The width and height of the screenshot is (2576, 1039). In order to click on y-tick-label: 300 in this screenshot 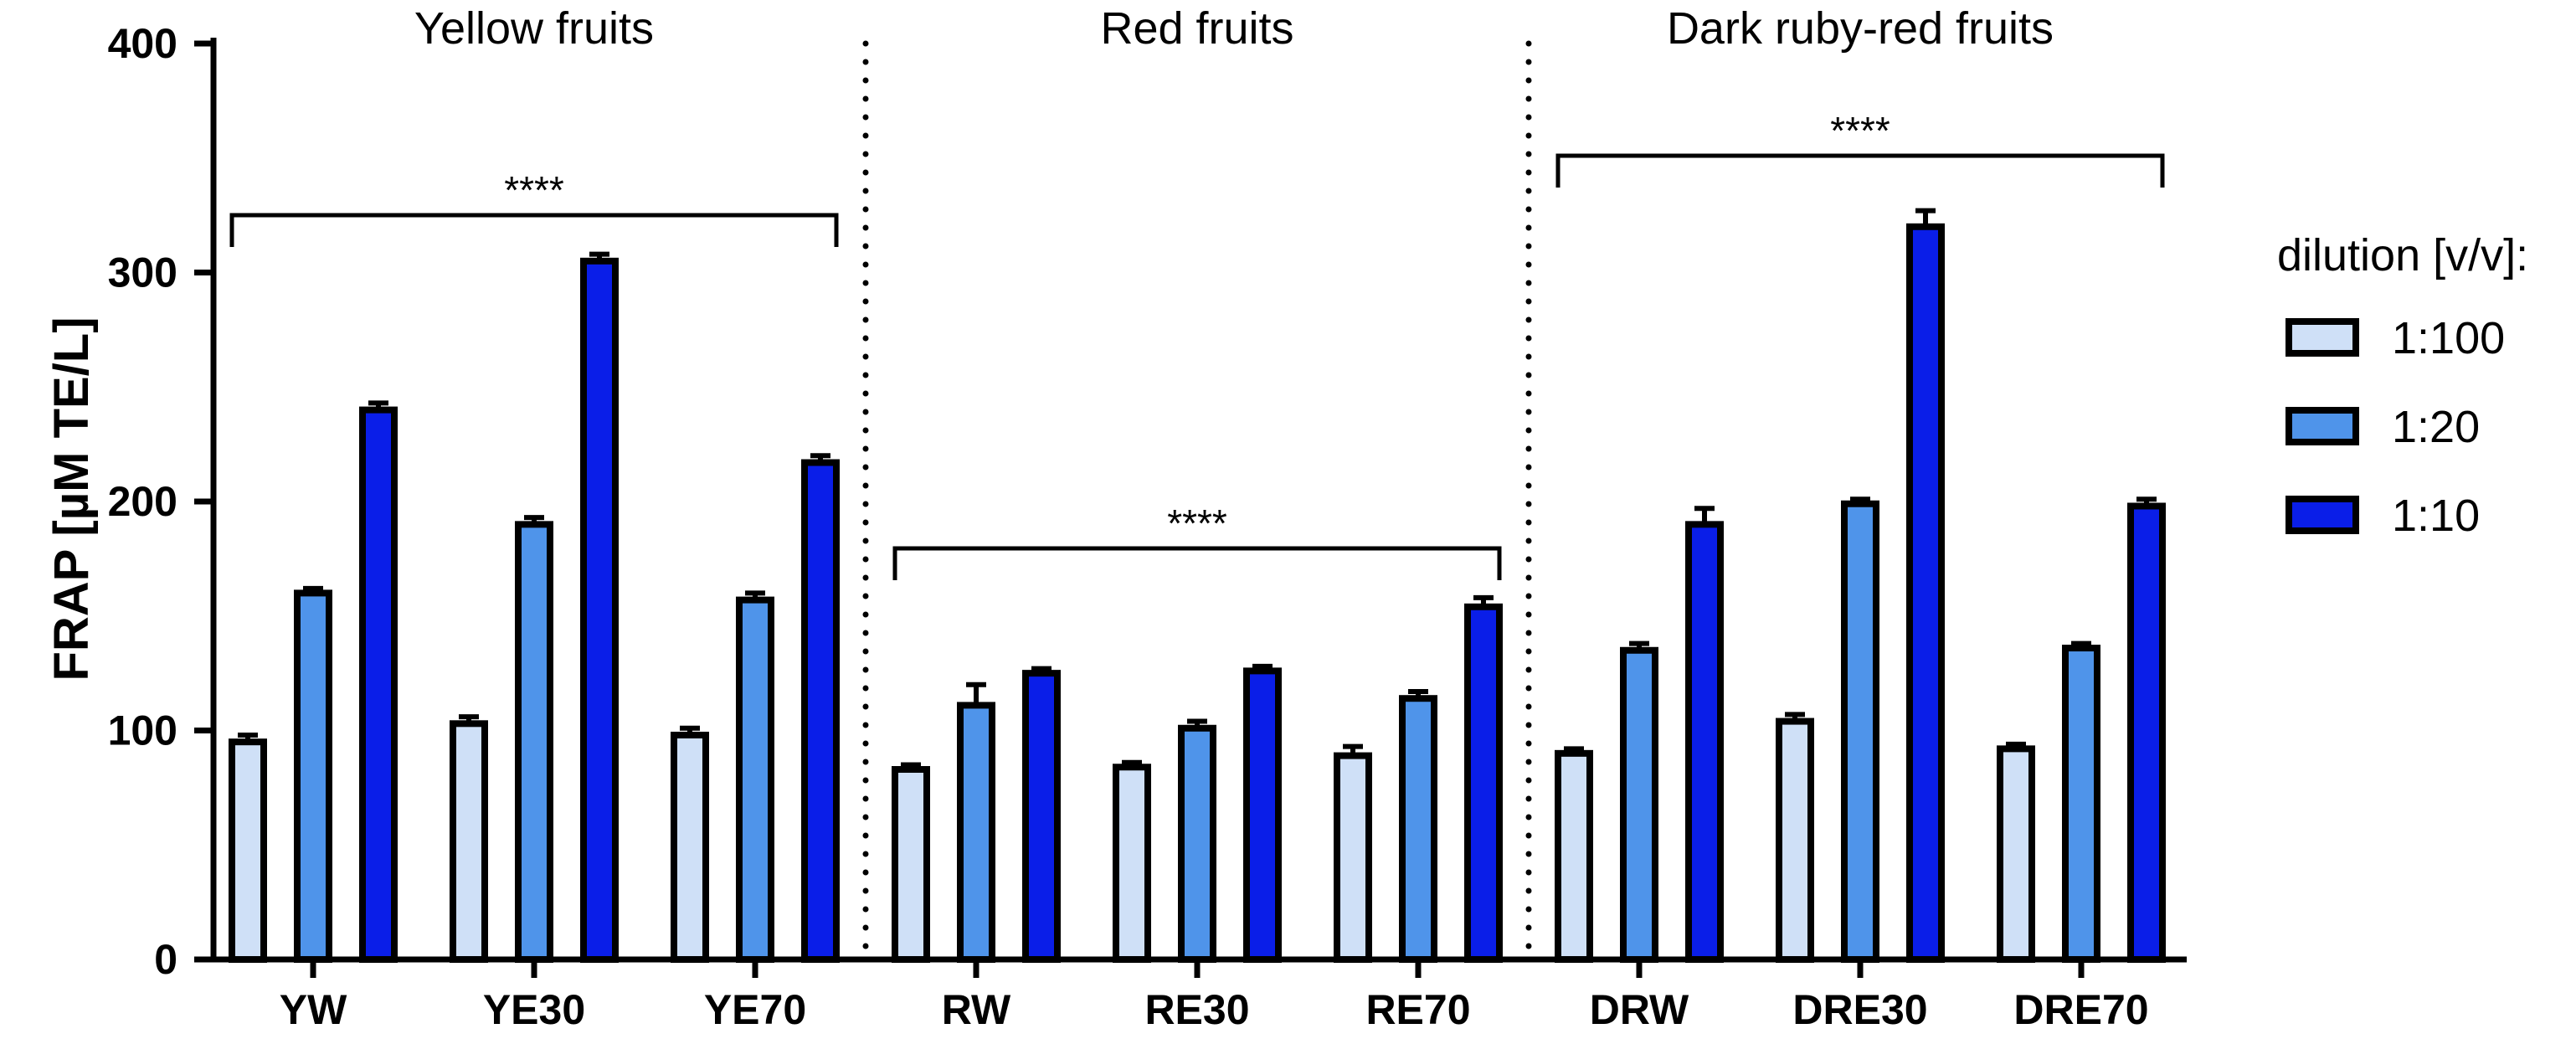, I will do `click(142, 272)`.